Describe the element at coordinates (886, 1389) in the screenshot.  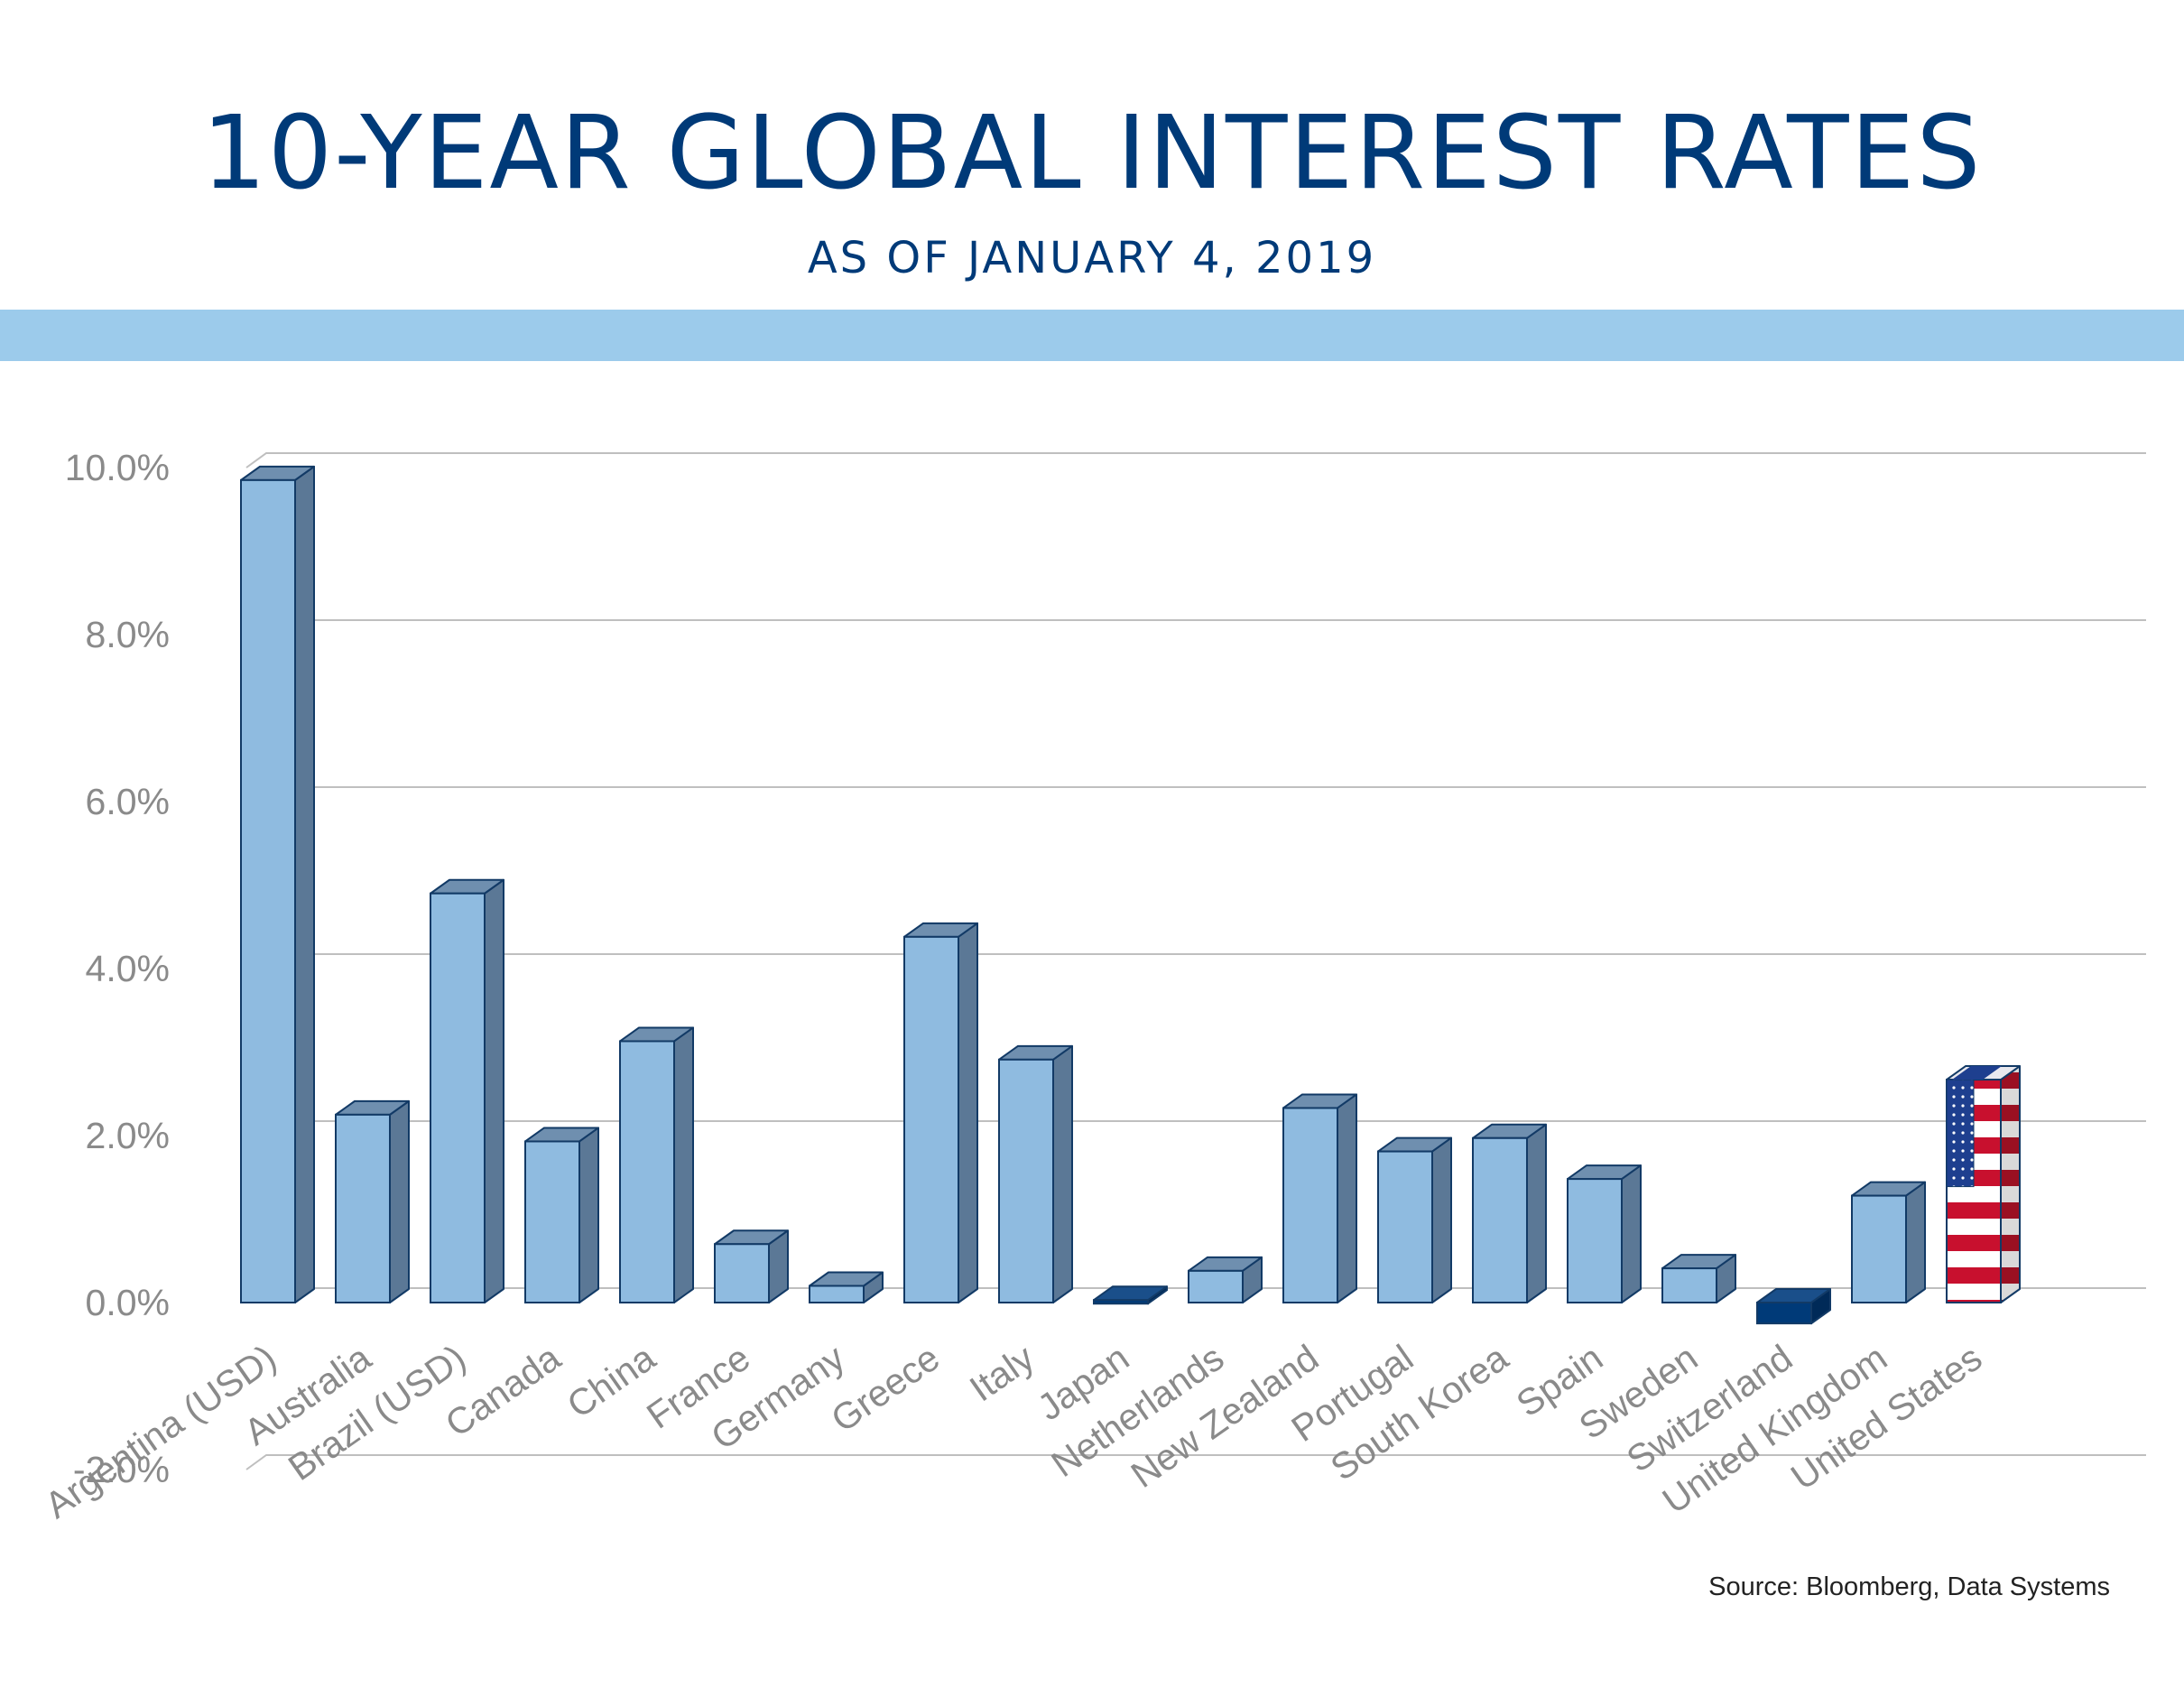
I see `x-tick-label: Greece` at that location.